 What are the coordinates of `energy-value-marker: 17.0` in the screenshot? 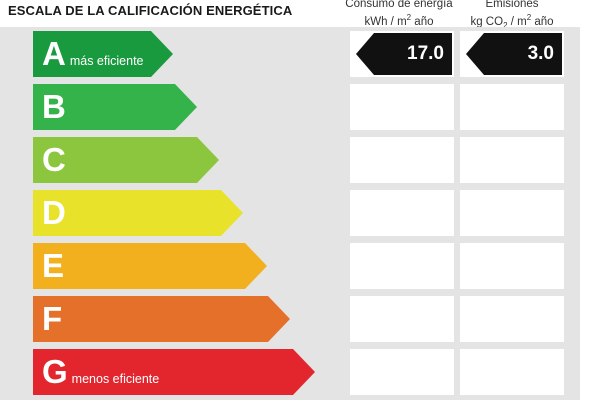 It's located at (404, 54).